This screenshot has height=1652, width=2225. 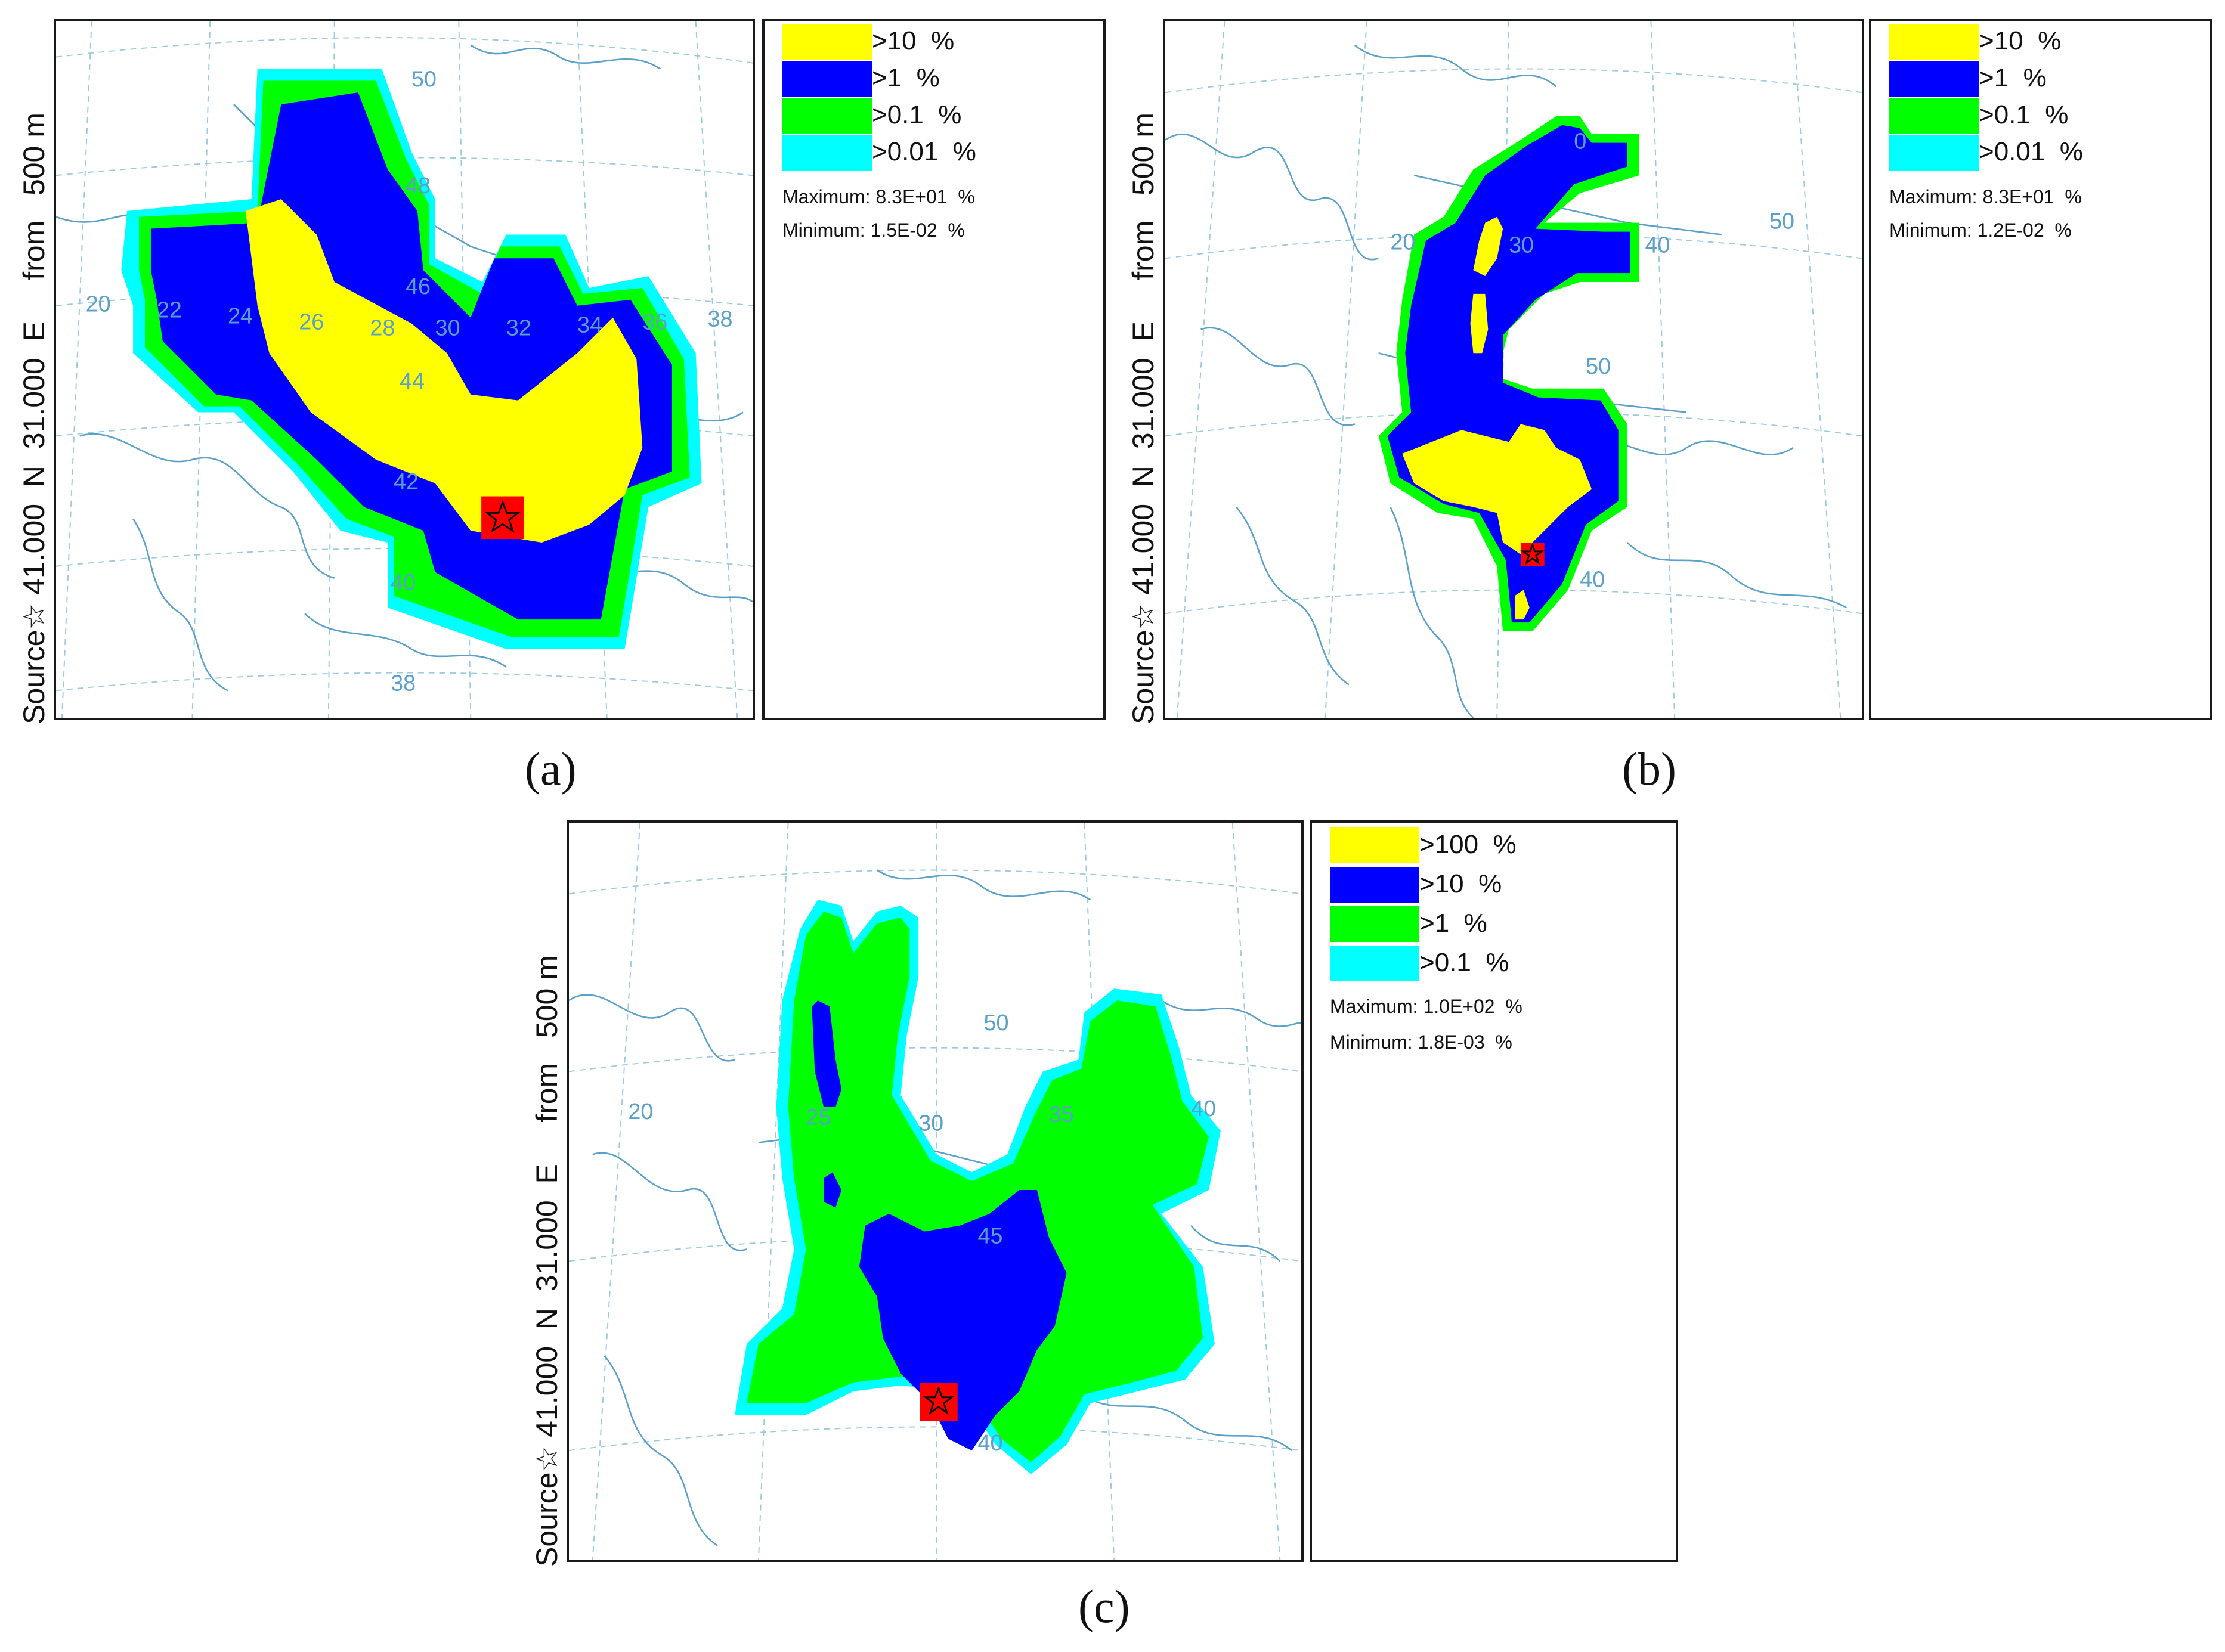 What do you see at coordinates (34, 418) in the screenshot?
I see `side-title-a: Source☆ 41.000 N 31.000 E from 500 m` at bounding box center [34, 418].